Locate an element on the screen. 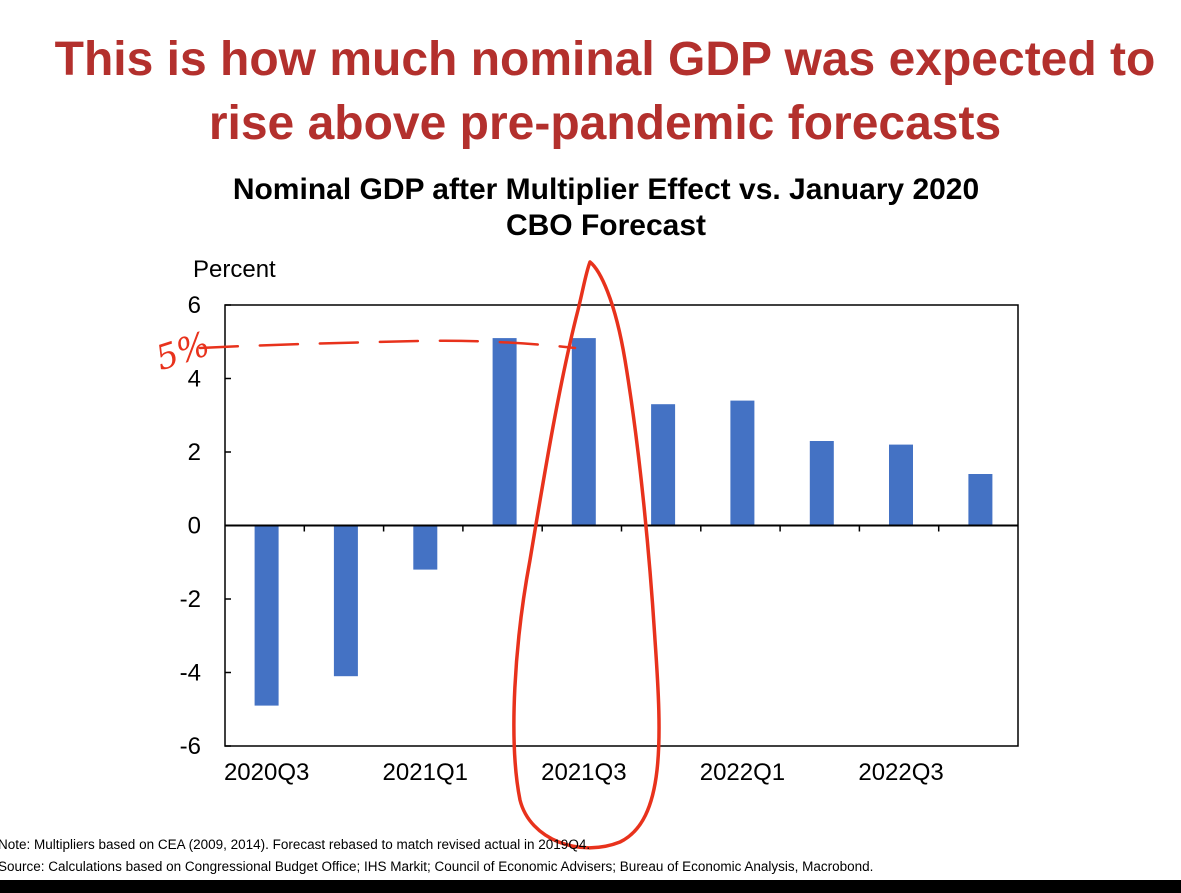  x-tick-label: 2021Q3 is located at coordinates (583, 772).